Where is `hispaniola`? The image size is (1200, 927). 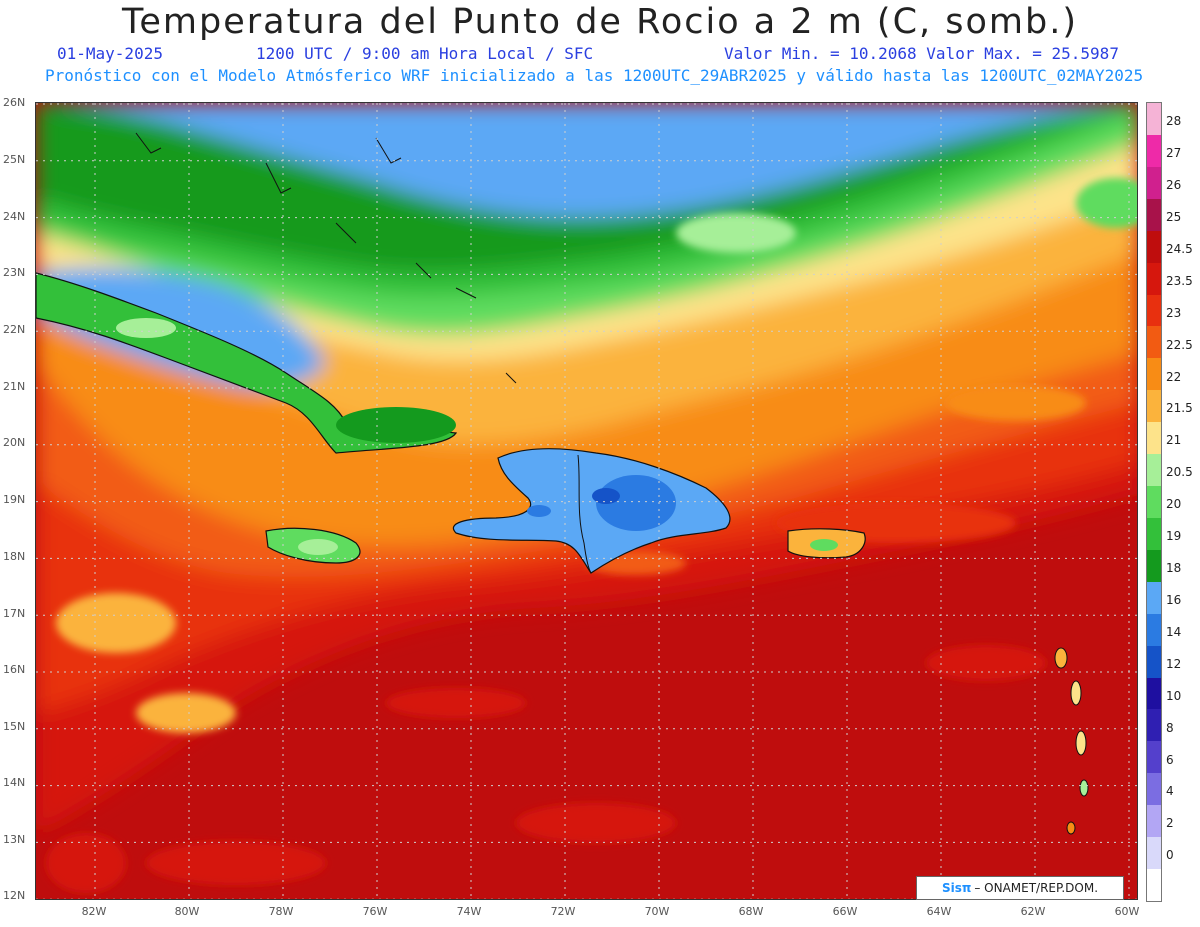
hispaniola is located at coordinates (591, 511).